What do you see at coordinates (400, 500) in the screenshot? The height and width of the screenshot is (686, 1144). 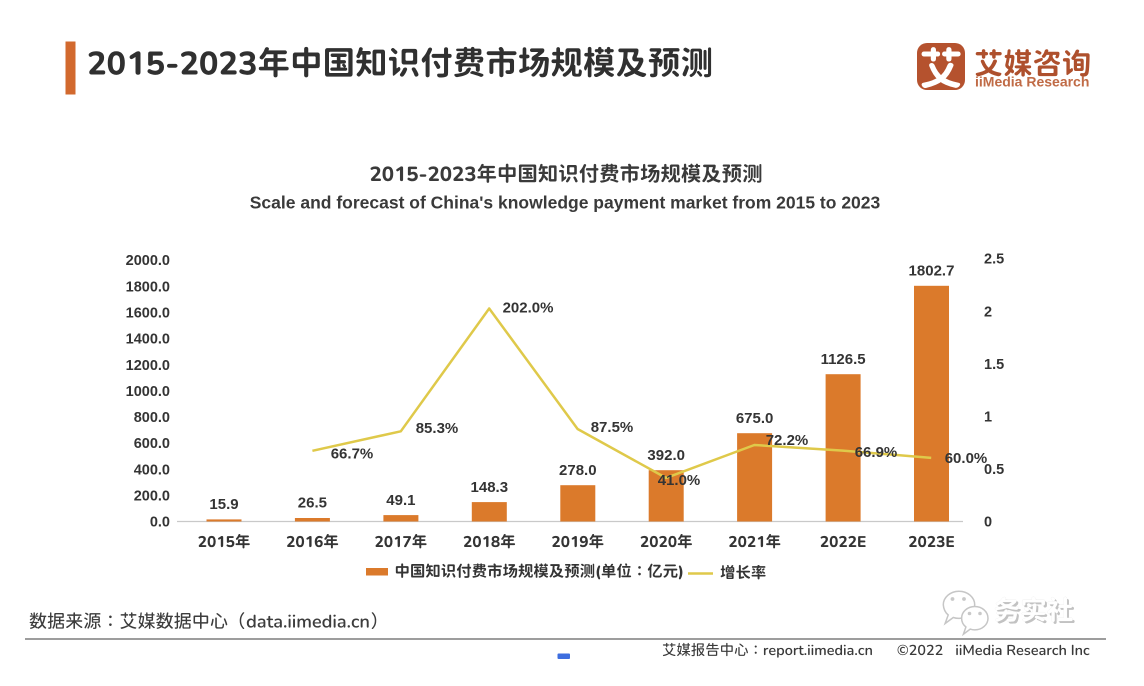 I see `svg-text: 49.1` at bounding box center [400, 500].